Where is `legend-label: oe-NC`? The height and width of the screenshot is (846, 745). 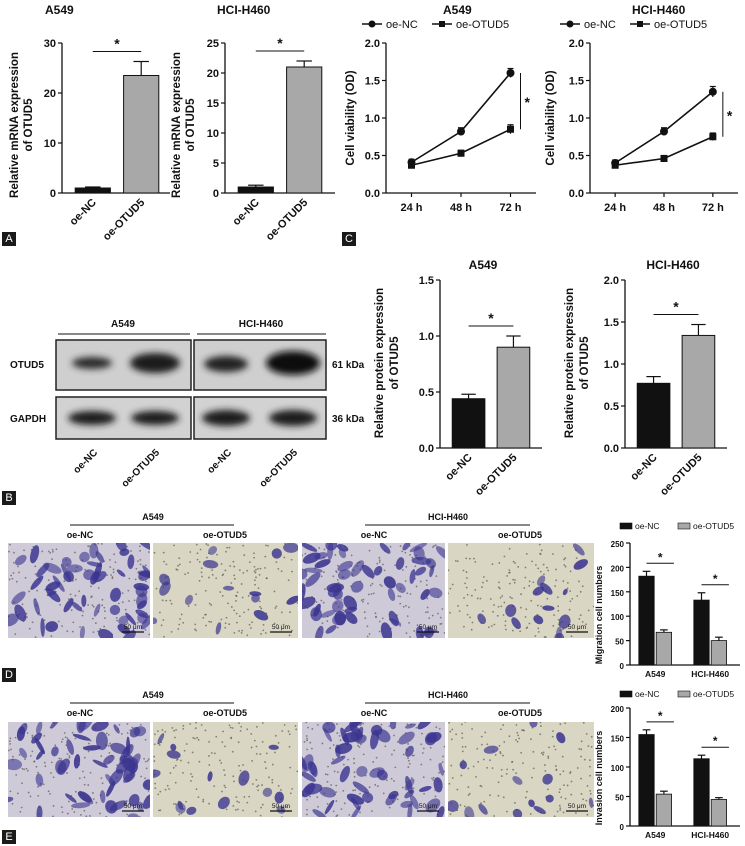
legend-label: oe-NC is located at coordinates (647, 526).